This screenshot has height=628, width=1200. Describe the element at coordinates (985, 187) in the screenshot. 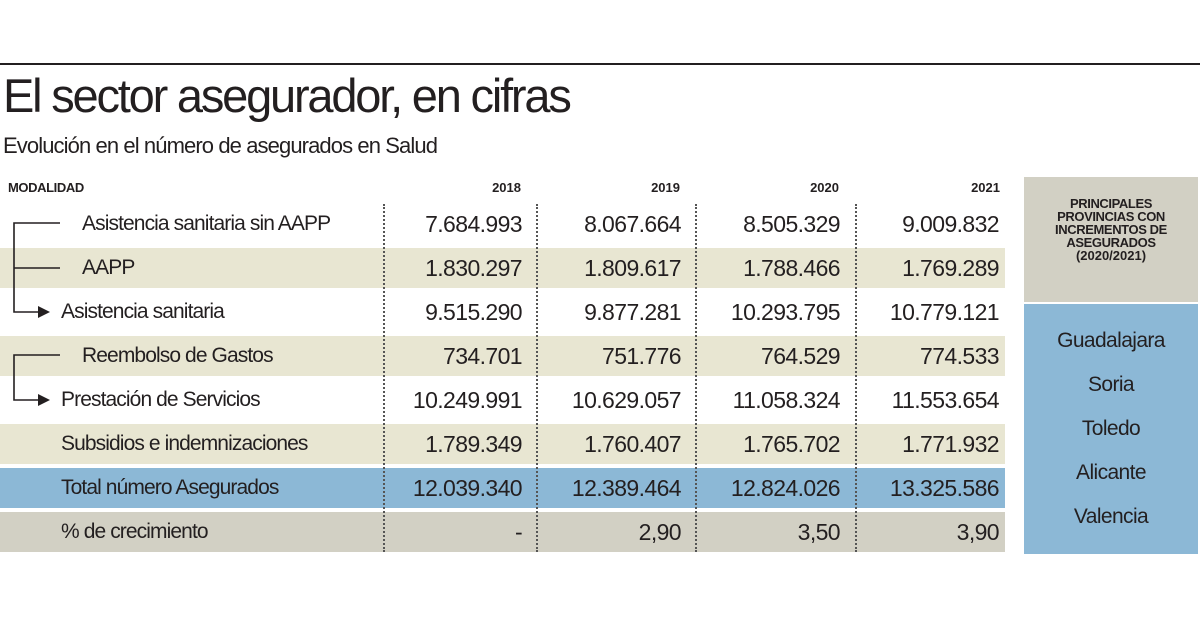

I see `header-year-2021: 2021` at that location.